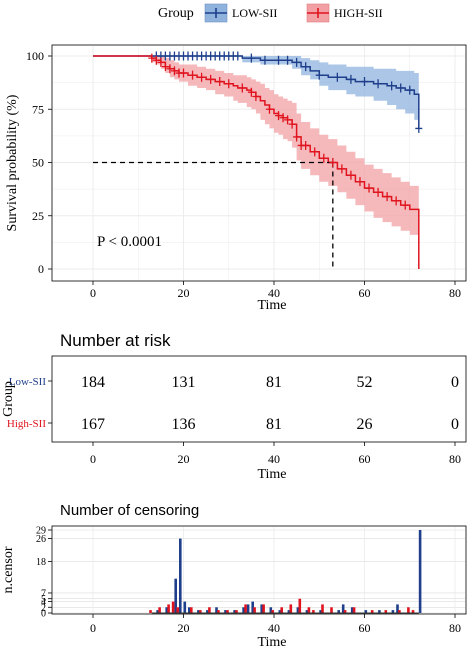 This screenshot has width=474, height=651. I want to click on y-tick-label: 7, so click(43, 593).